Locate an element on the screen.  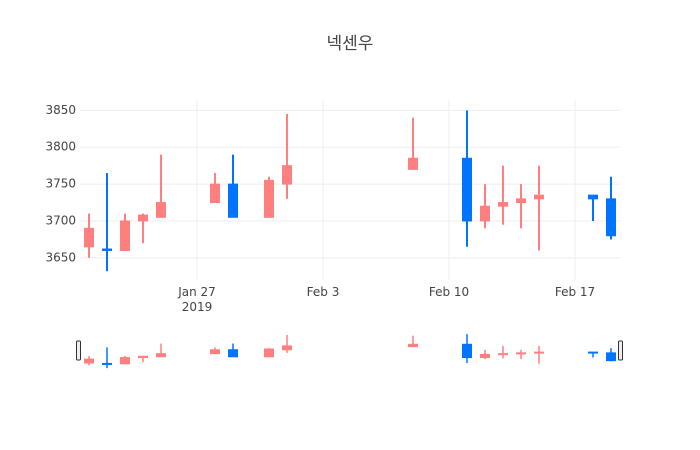
y-tick-label: 3700 is located at coordinates (60, 220).